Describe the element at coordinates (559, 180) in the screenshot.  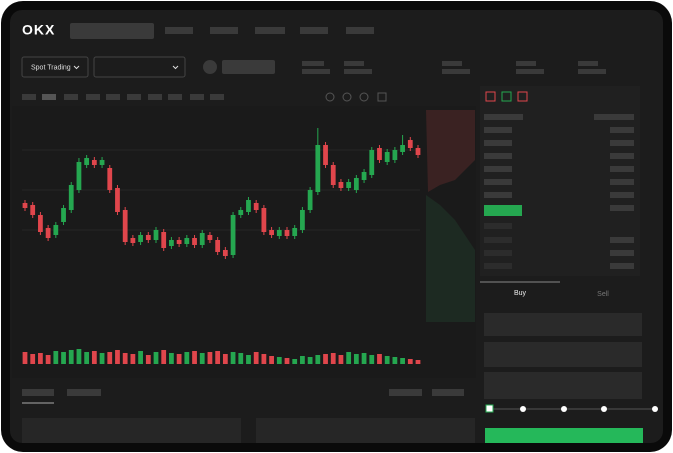
I see `order-book-rows` at that location.